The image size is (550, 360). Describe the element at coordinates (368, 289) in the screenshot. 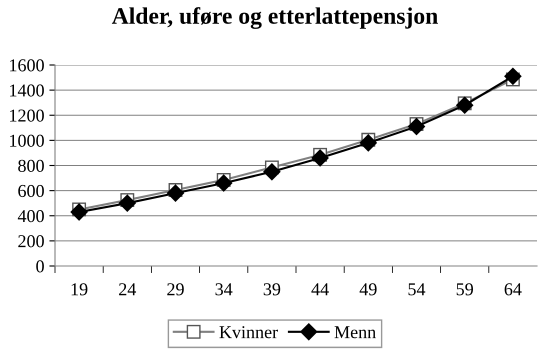

I see `x-tick-label: 49` at that location.